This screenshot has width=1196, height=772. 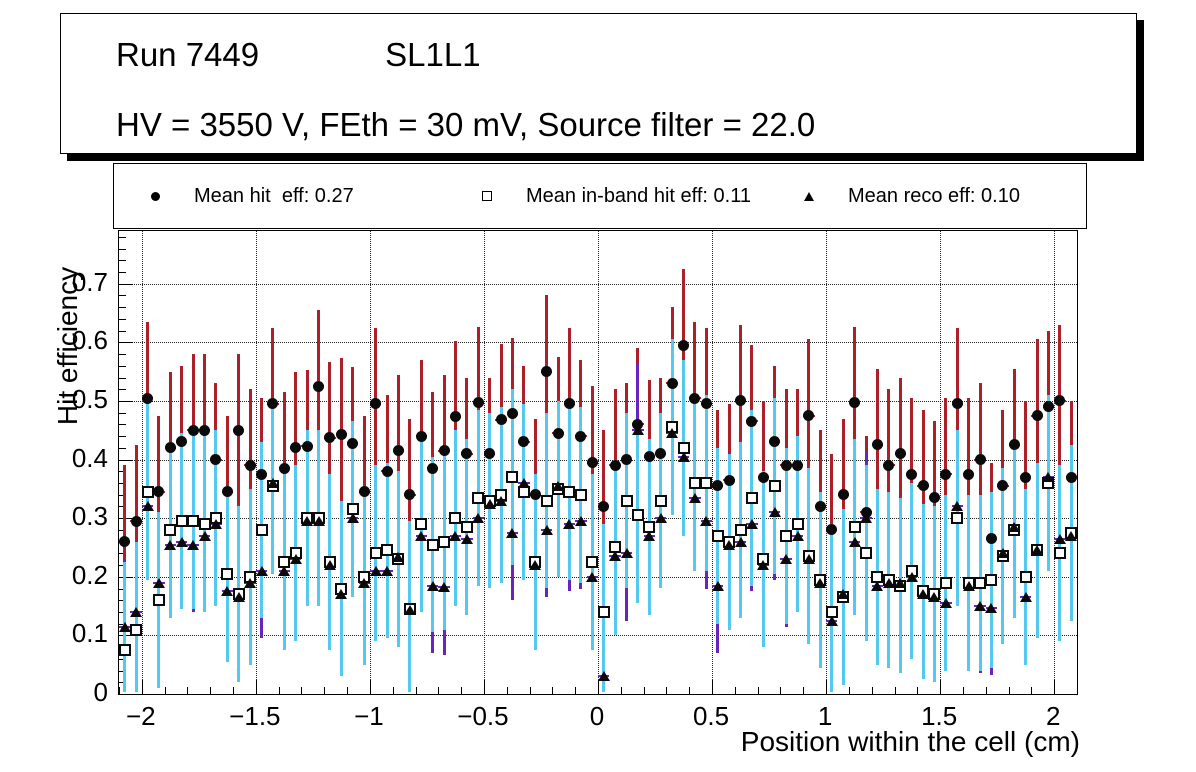 I want to click on legend-label-hit-eff: Mean hit eff: 0.27, so click(x=274, y=195).